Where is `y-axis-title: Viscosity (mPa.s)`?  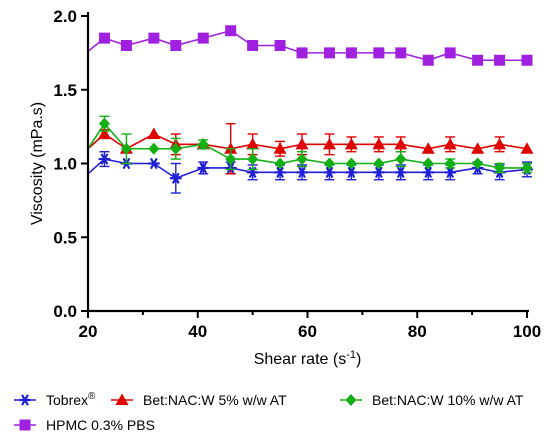 y-axis-title: Viscosity (mPa.s) is located at coordinates (37, 163).